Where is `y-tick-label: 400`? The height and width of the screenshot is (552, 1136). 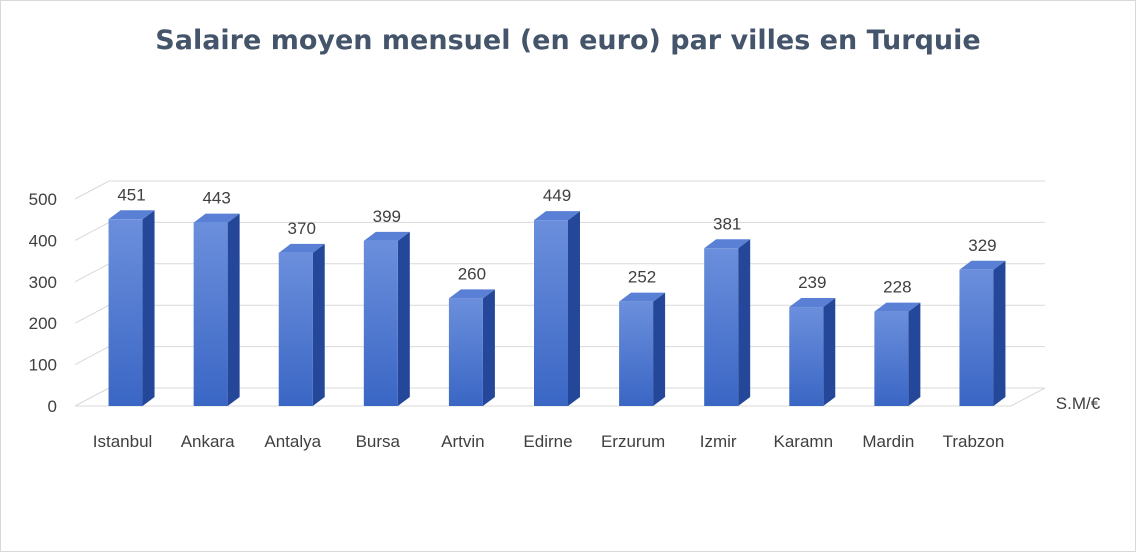 y-tick-label: 400 is located at coordinates (43, 240).